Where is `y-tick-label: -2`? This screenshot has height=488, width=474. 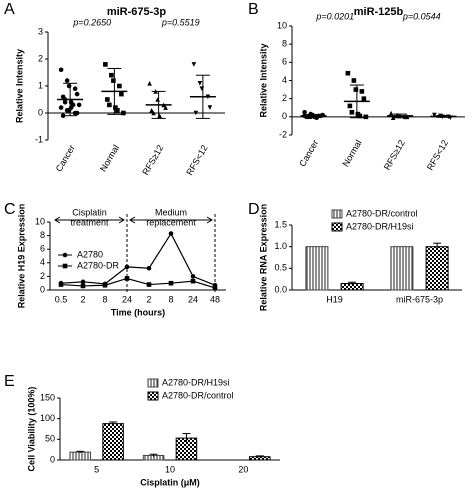 y-tick-label: -2 is located at coordinates (283, 134).